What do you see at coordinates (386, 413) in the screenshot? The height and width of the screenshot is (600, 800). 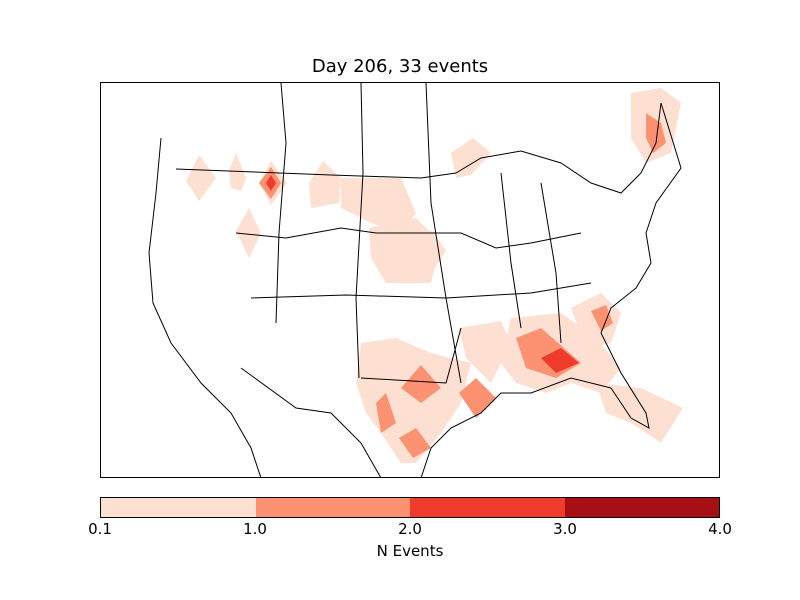 I see `region-texas-west` at bounding box center [386, 413].